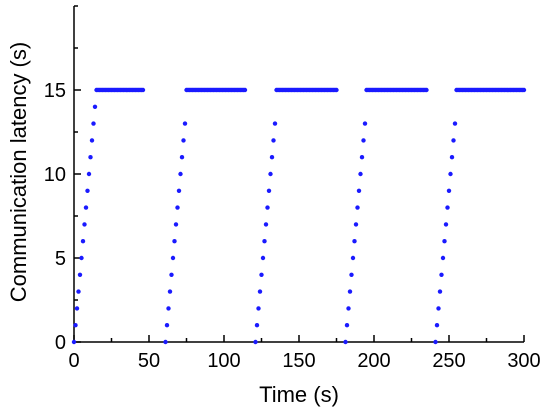 This screenshot has height=414, width=550. Describe the element at coordinates (73, 361) in the screenshot. I see `x-tick-label: 0` at that location.